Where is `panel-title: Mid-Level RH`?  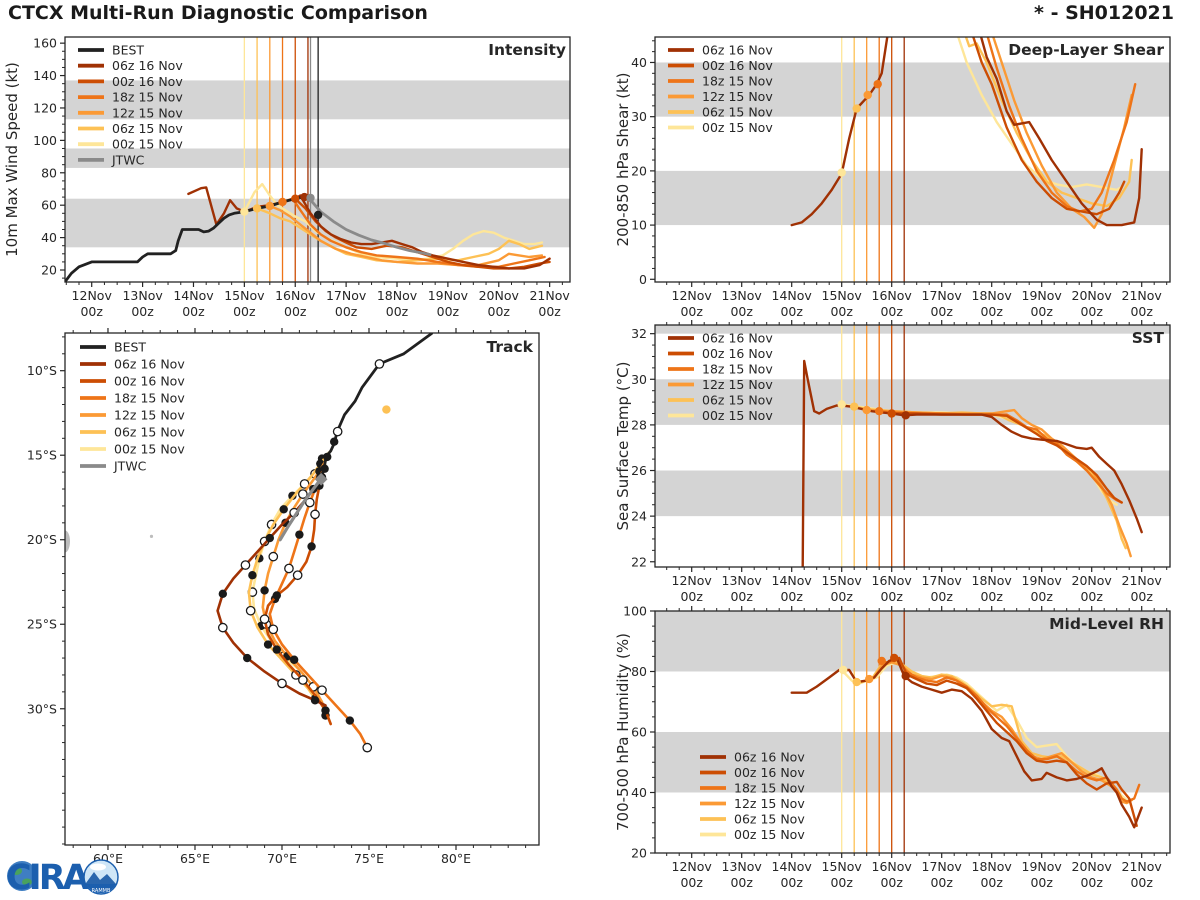
panel-title: Mid-Level RH is located at coordinates (1106, 624).